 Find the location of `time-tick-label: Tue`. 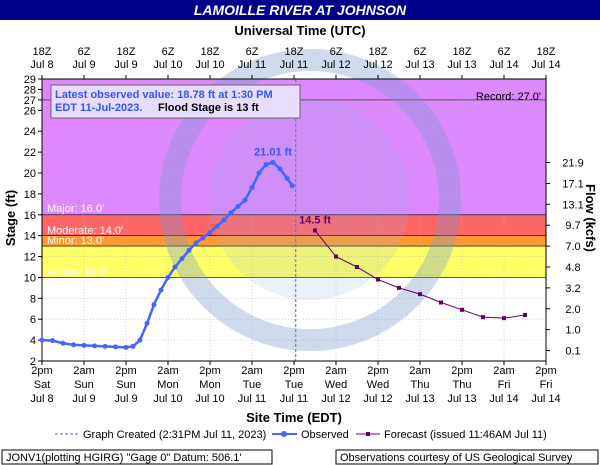

time-tick-label: Tue is located at coordinates (294, 385).